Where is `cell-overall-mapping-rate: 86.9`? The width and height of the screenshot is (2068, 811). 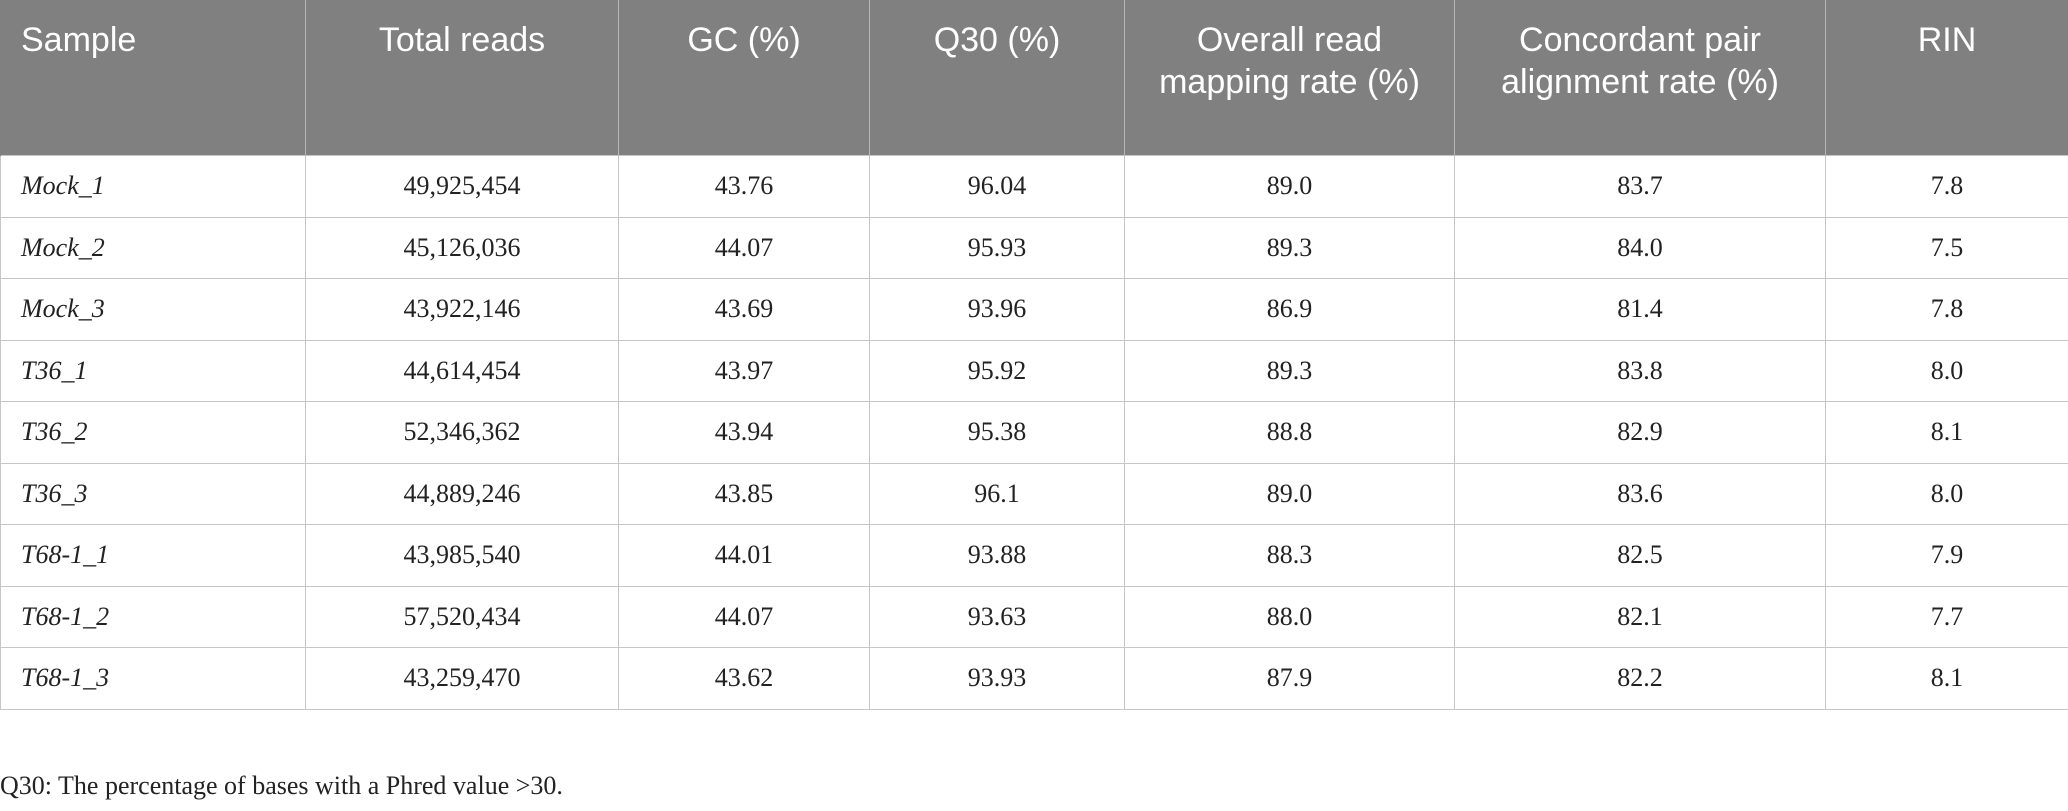
cell-overall-mapping-rate: 86.9 is located at coordinates (1289, 309).